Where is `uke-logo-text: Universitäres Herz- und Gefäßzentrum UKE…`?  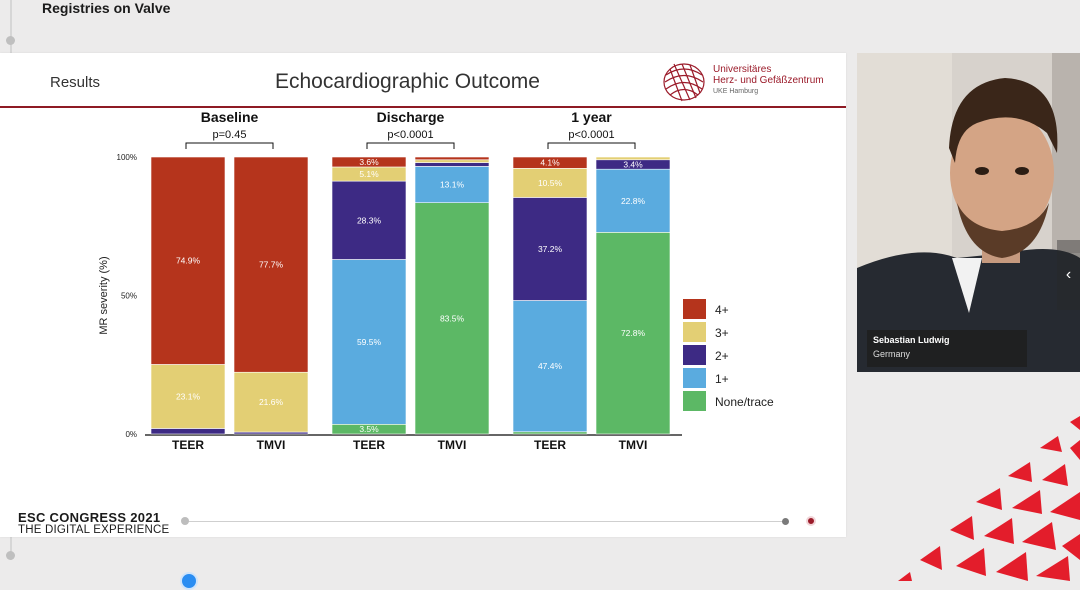
uke-logo-text: Universitäres Herz- und Gefäßzentrum UKE… is located at coordinates (768, 80).